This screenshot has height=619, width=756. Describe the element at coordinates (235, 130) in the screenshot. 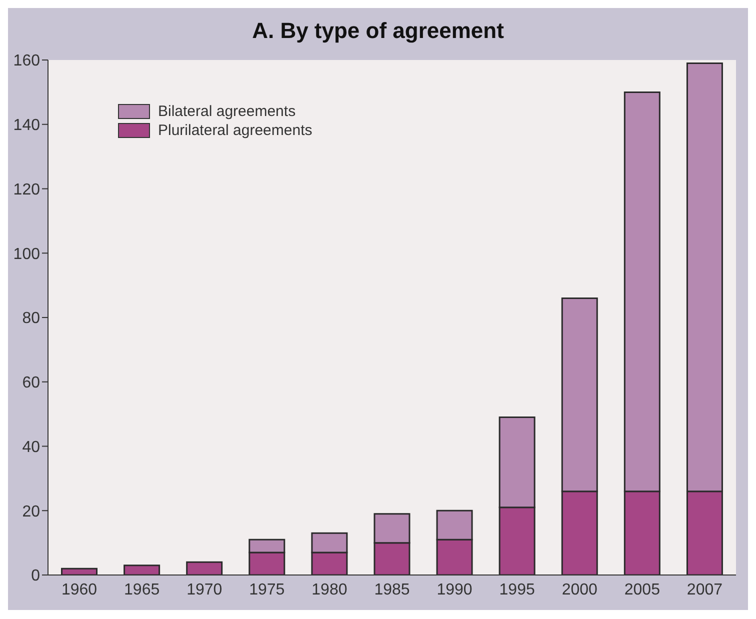

I see `legend-label: Plurilateral agreements` at that location.